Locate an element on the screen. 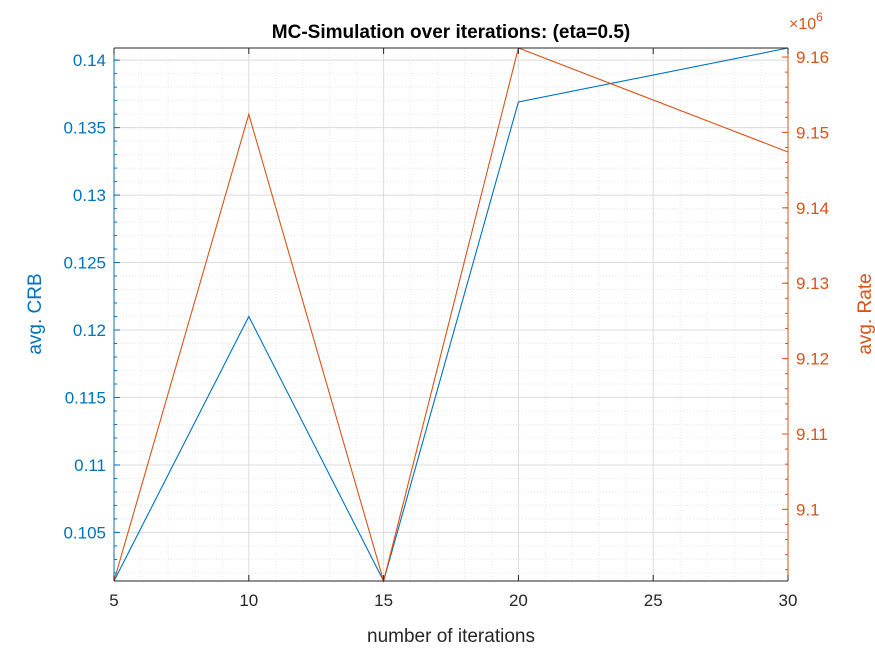 The width and height of the screenshot is (875, 656). x-tick-label: 15 is located at coordinates (383, 600).